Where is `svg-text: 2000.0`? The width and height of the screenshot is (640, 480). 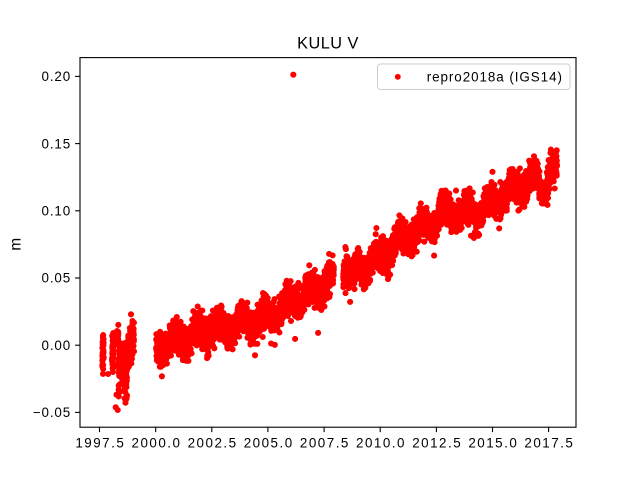 svg-text: 2000.0 is located at coordinates (157, 442).